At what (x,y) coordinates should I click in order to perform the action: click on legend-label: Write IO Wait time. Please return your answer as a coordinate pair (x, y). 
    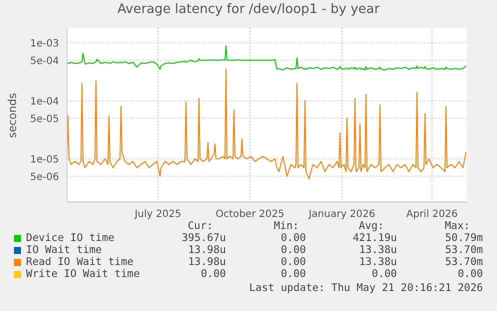
    Looking at the image, I should click on (83, 274).